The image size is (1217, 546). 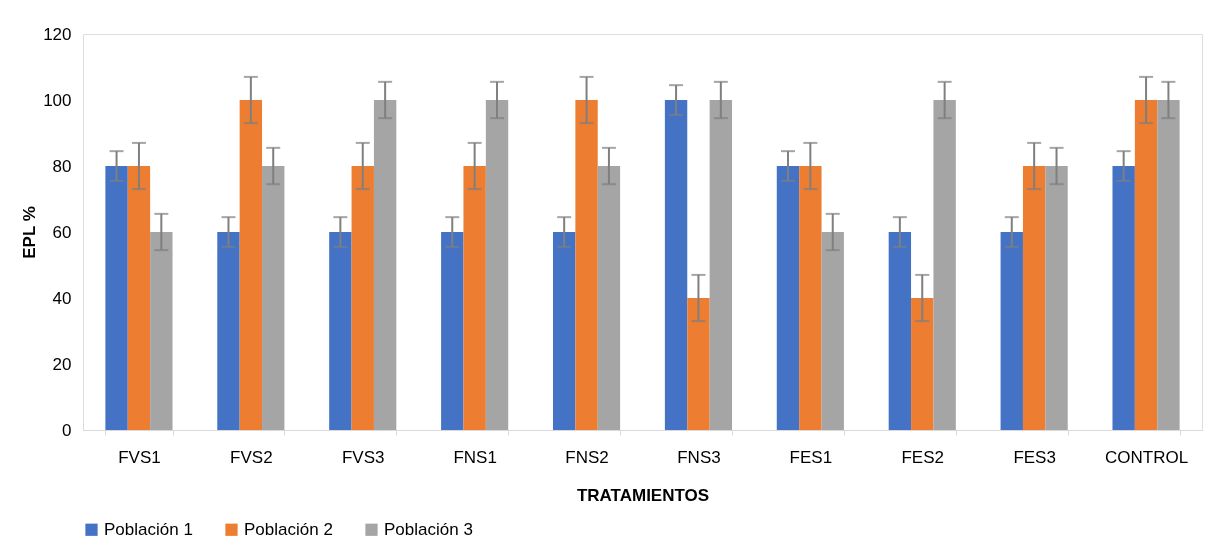 What do you see at coordinates (62, 166) in the screenshot?
I see `y-tick-label: 80` at bounding box center [62, 166].